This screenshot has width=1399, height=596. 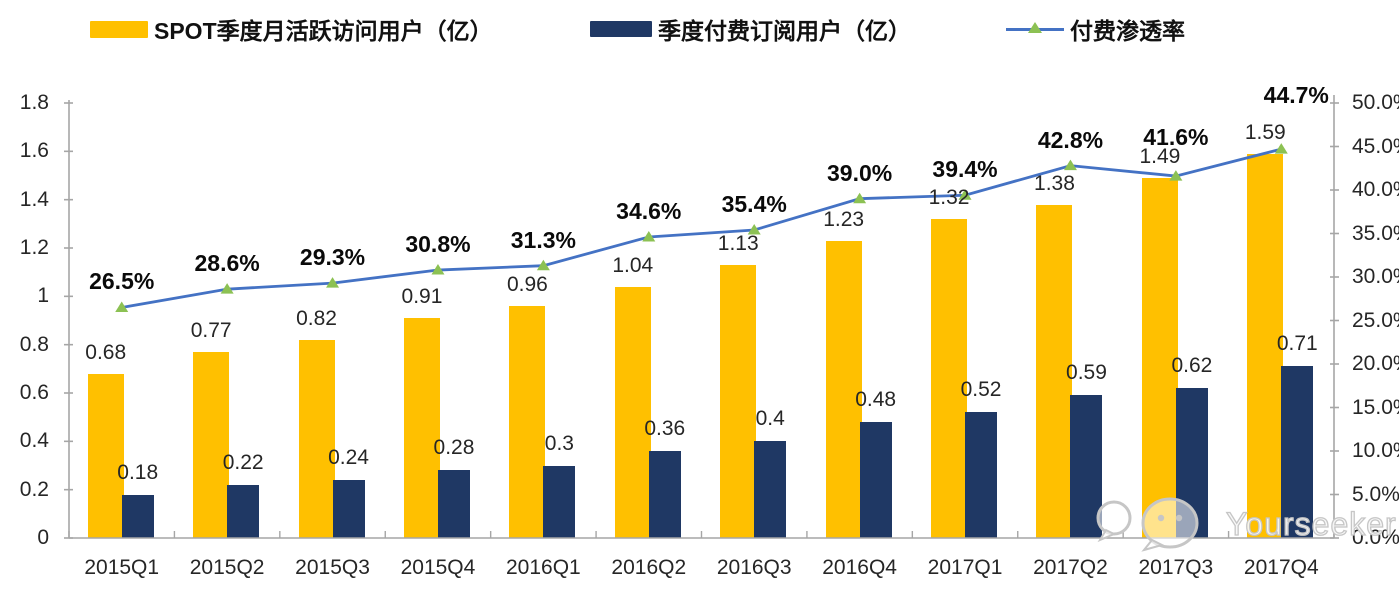 I want to click on subs-value-label: 0.52, so click(x=981, y=390).